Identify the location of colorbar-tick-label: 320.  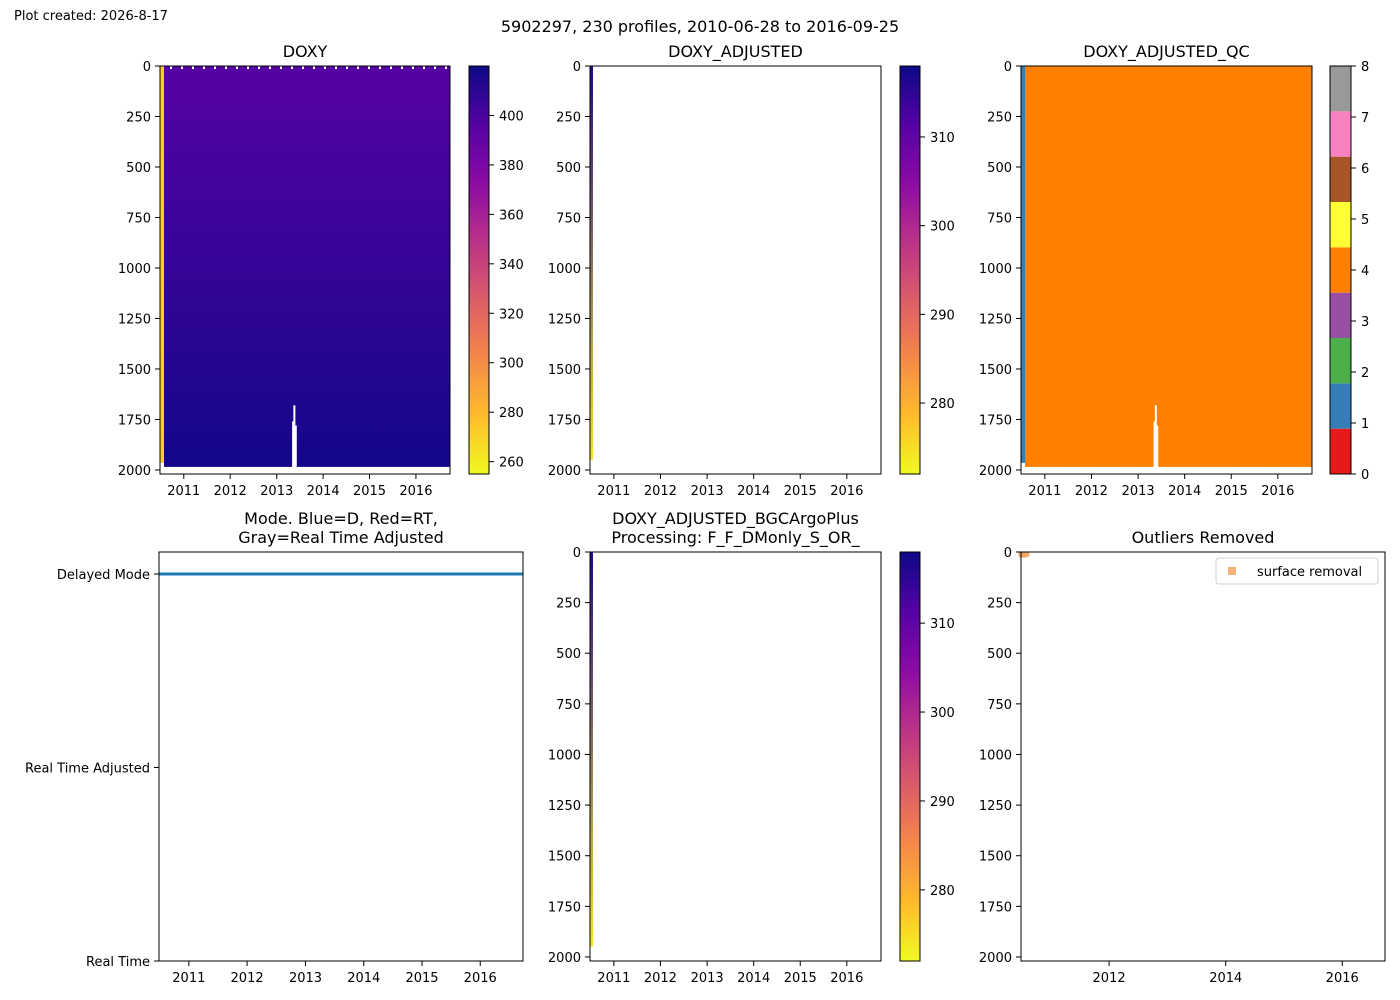
(511, 314).